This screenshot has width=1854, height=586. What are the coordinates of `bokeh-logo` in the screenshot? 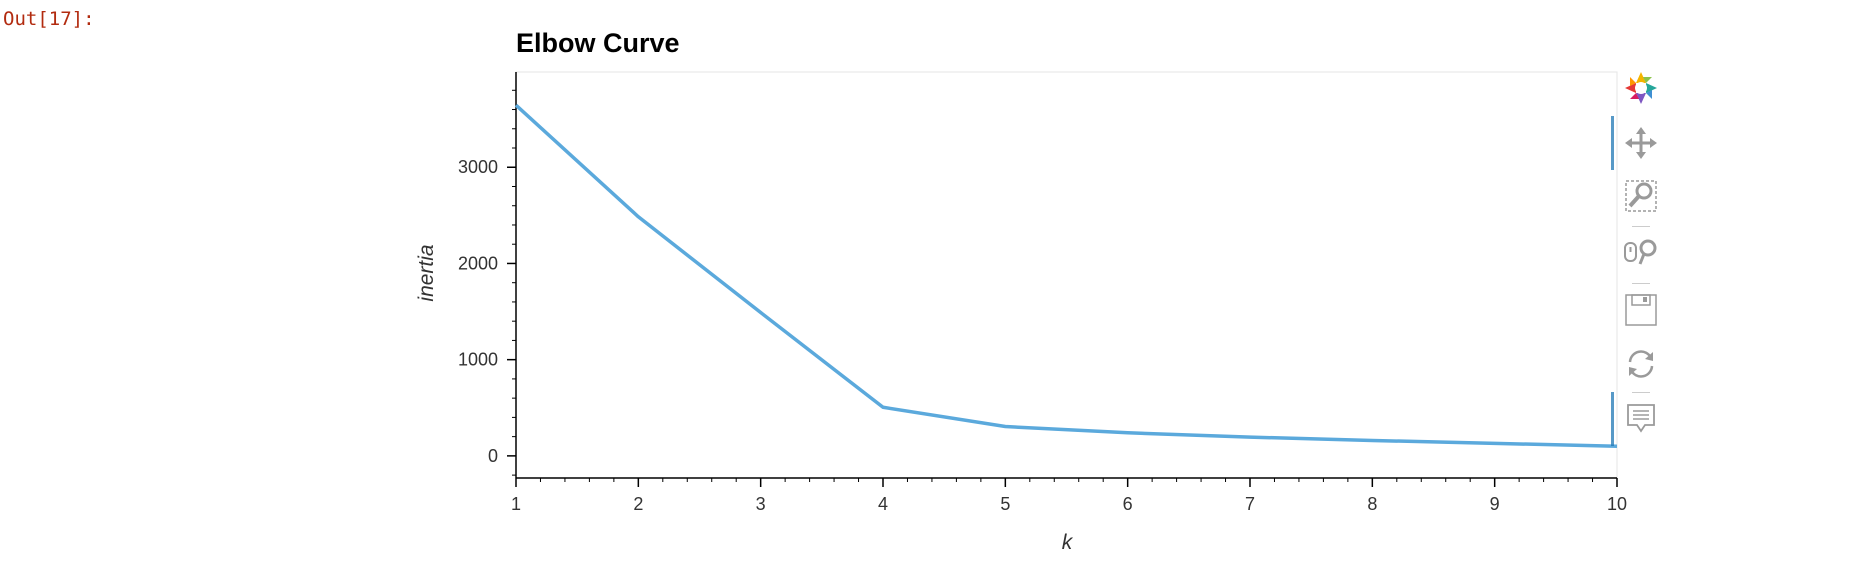 It's located at (1641, 88).